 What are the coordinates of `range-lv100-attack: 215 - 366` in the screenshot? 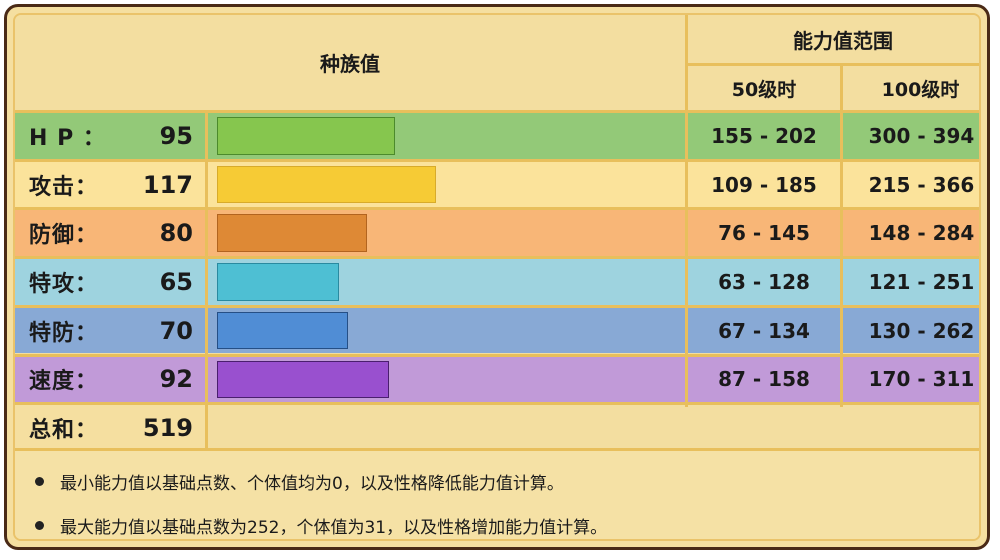 It's located at (911, 184).